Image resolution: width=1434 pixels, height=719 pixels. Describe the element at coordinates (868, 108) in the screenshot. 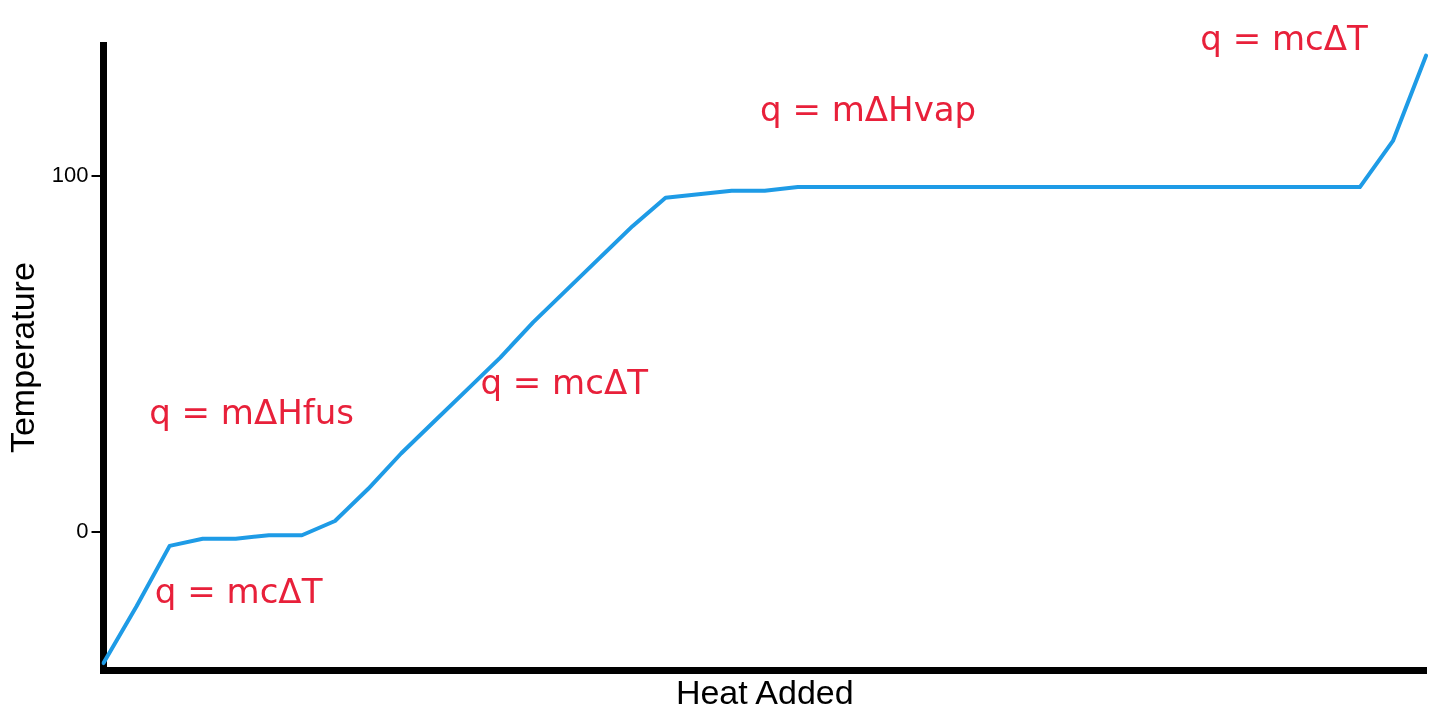

I see `annotation: q = mΔHvap` at that location.